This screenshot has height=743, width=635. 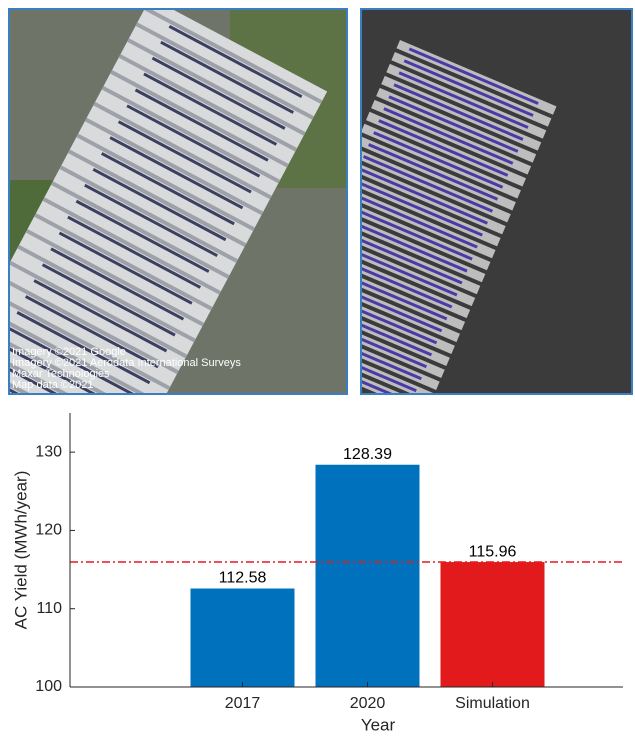 I want to click on photo-credit: Map data ©2021, so click(x=53, y=385).